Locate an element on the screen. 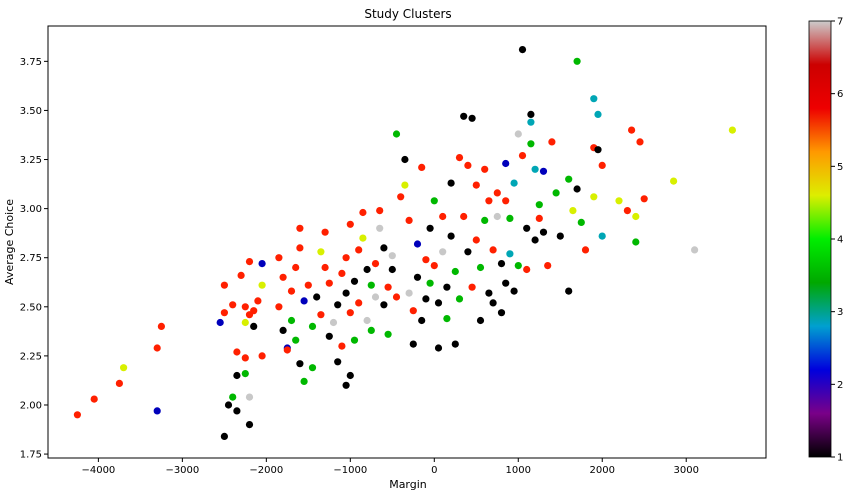 This screenshot has width=851, height=496. y-tick-label: 3.25 is located at coordinates (31, 160).